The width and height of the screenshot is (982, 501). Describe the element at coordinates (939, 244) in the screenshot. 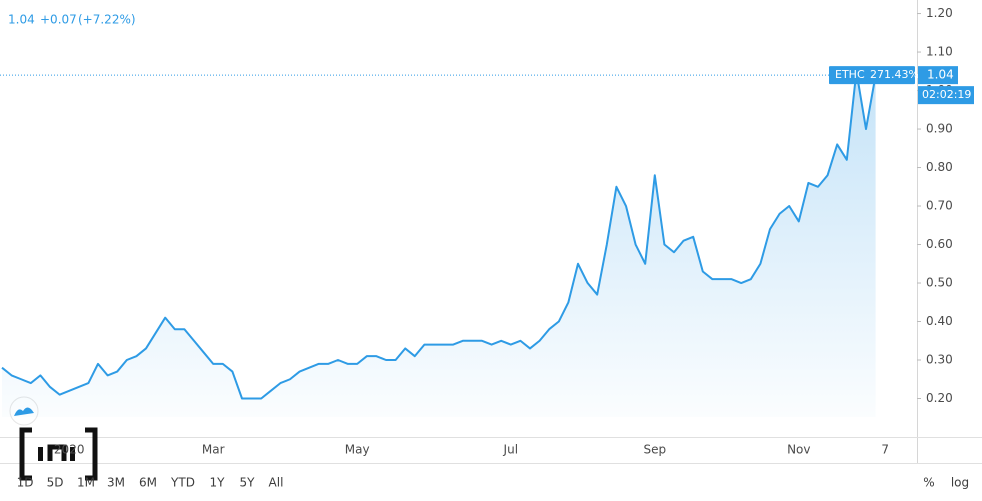

I see `y-tick-label: 0.60` at that location.